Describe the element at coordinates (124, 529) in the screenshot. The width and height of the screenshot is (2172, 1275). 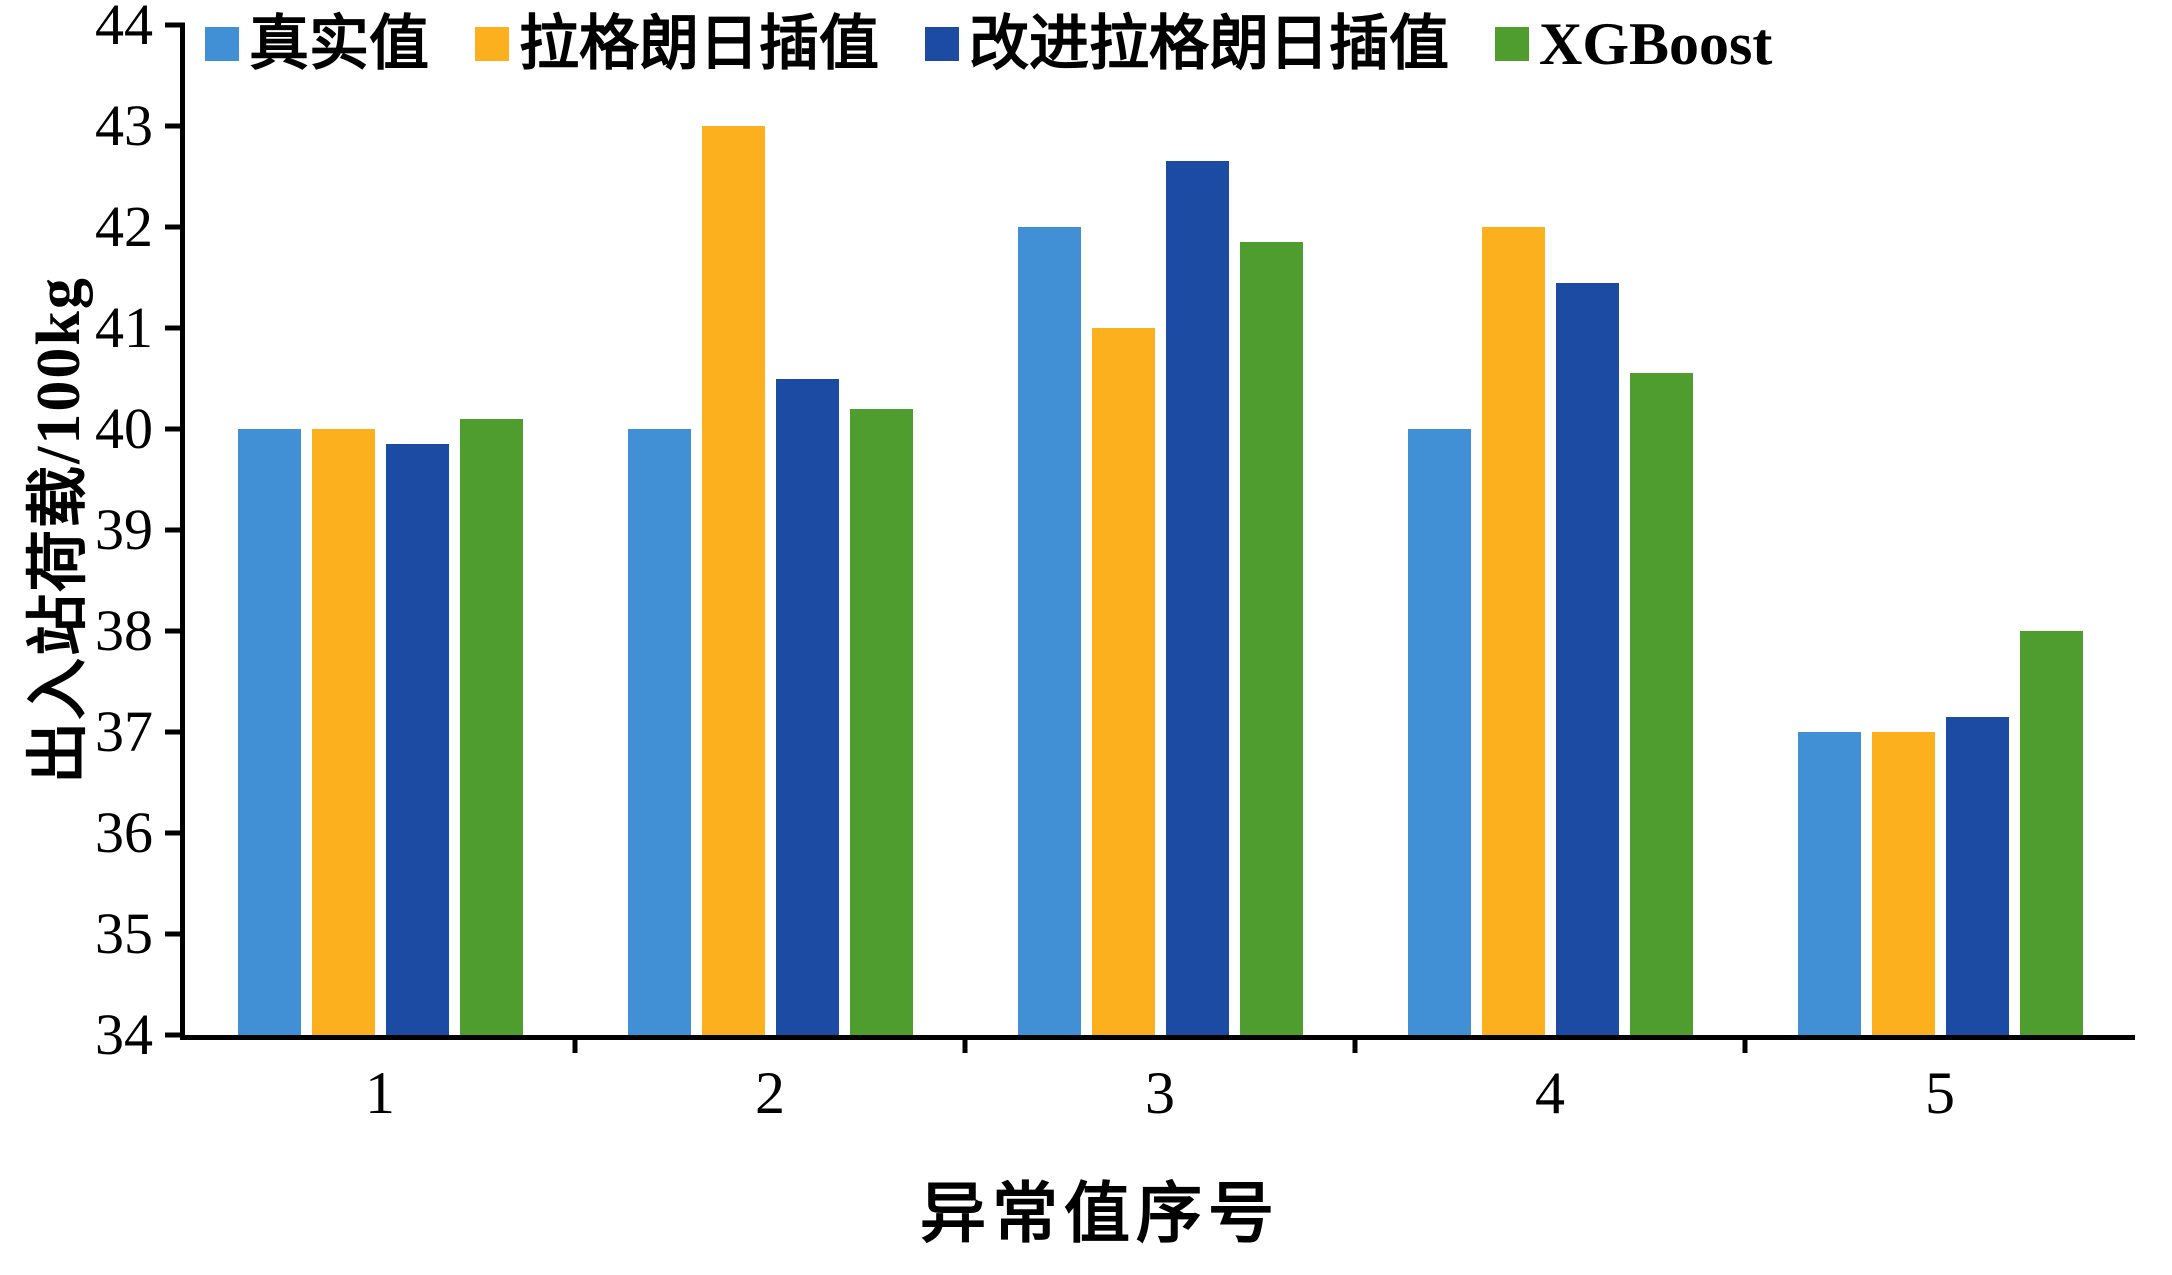
I see `y-tick-label: 39` at that location.